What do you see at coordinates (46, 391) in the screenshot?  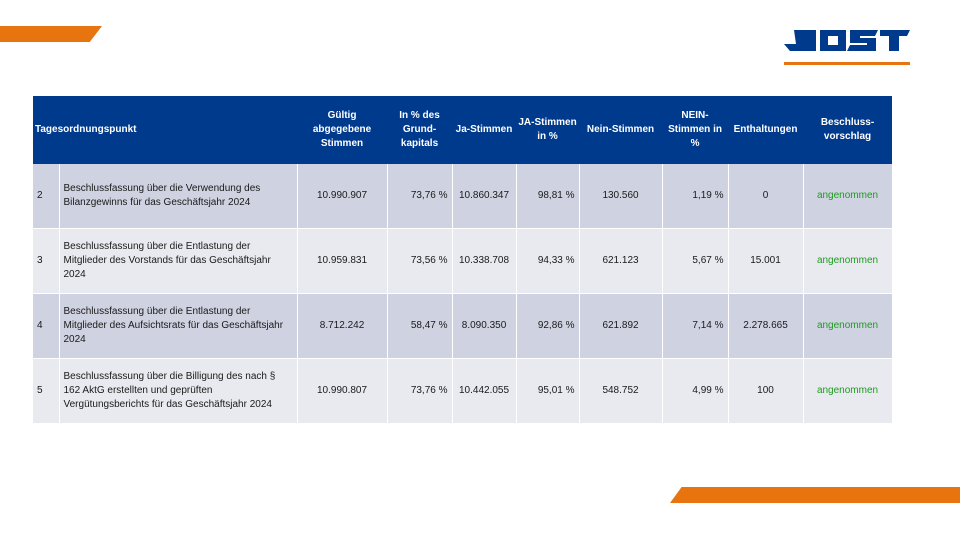 I see `row-number: 5` at bounding box center [46, 391].